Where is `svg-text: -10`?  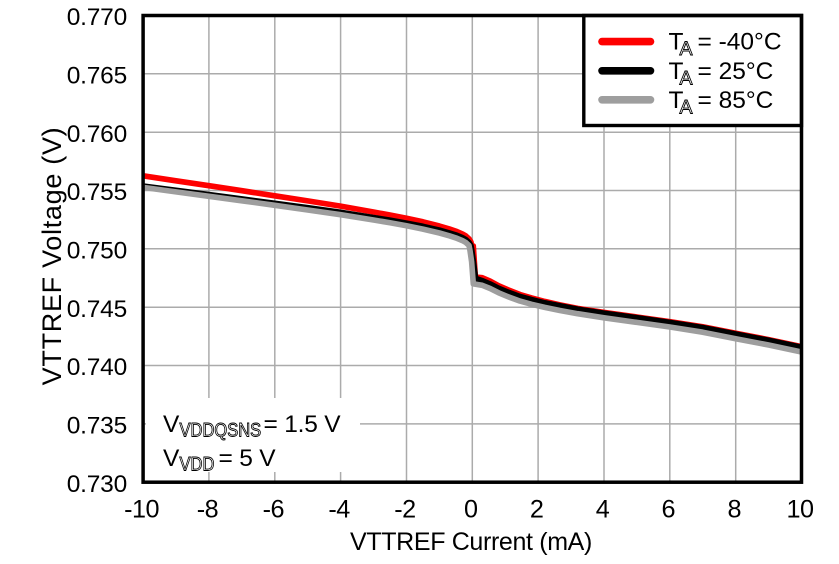
svg-text: -10 is located at coordinates (141, 509).